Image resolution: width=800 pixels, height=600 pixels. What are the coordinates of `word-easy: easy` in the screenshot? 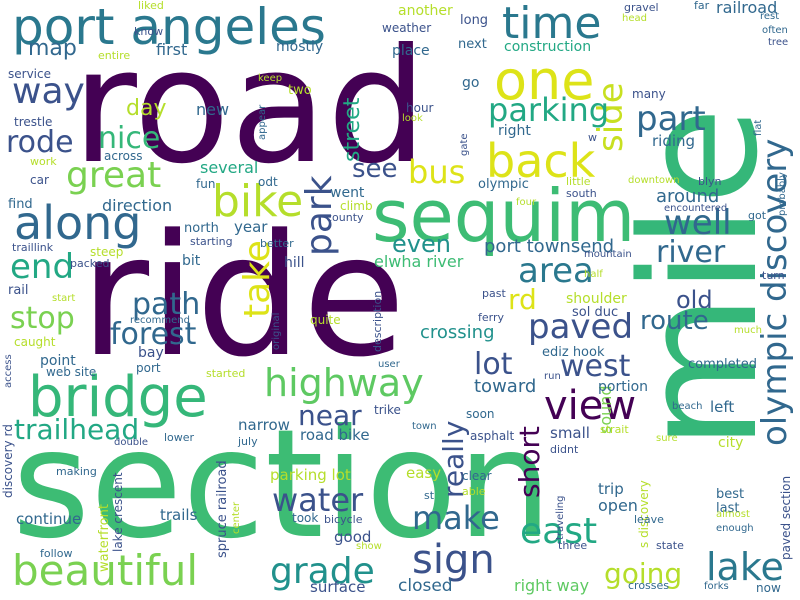 It's located at (424, 473).